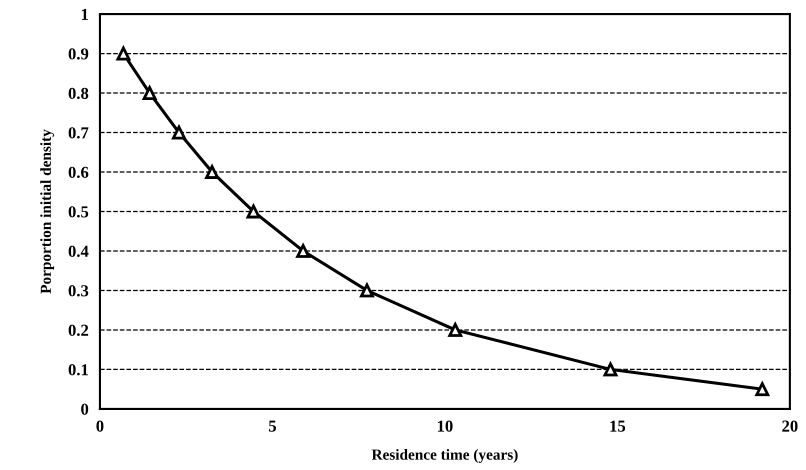 The image size is (806, 470). What do you see at coordinates (445, 456) in the screenshot?
I see `x-axis-title: Residence time (years)` at bounding box center [445, 456].